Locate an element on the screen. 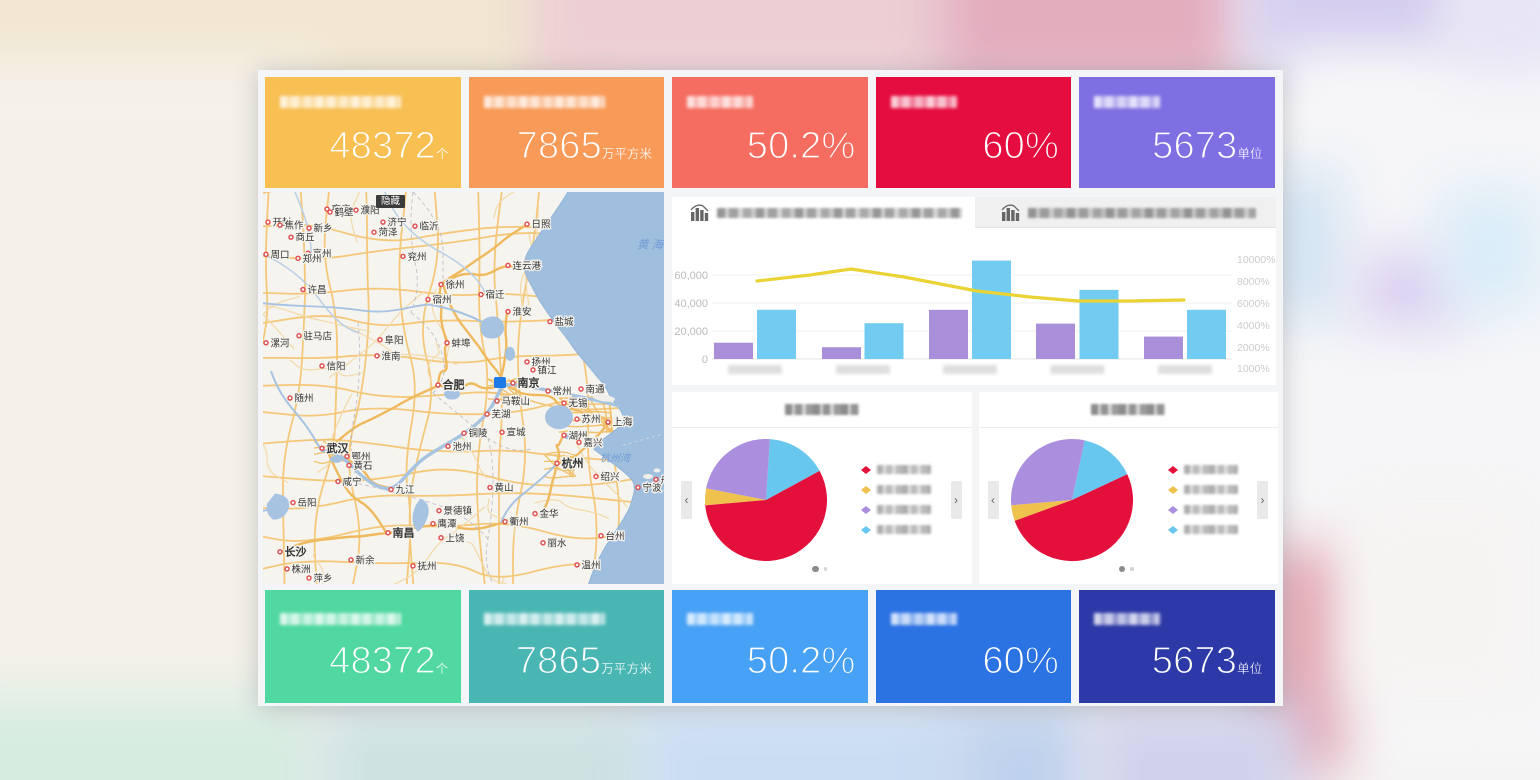 The height and width of the screenshot is (780, 1540). svg-text: 黄石 is located at coordinates (363, 466).